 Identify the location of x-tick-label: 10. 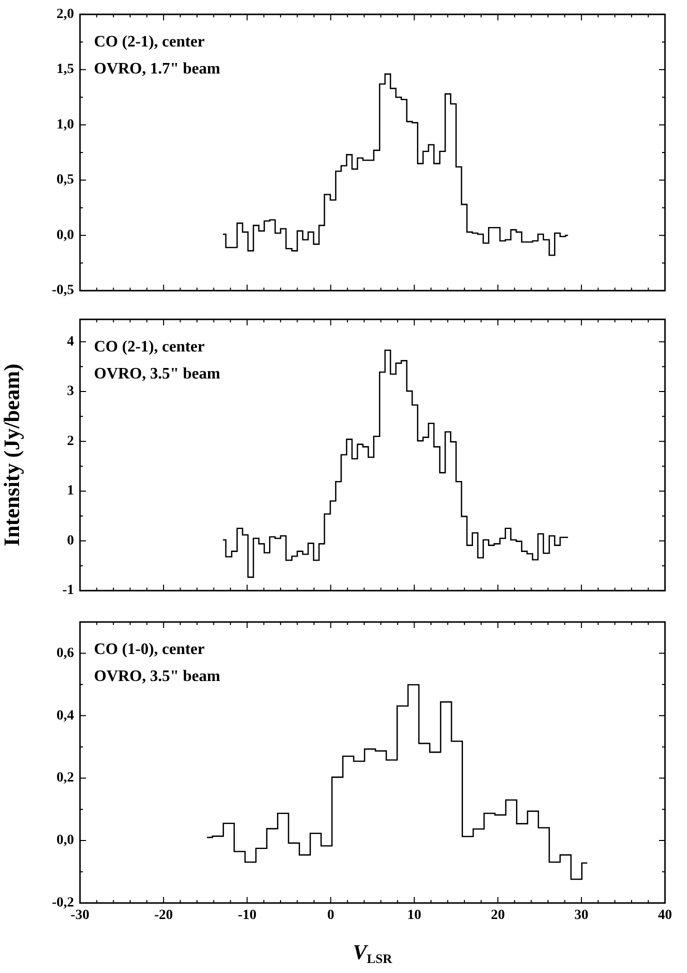
(414, 916).